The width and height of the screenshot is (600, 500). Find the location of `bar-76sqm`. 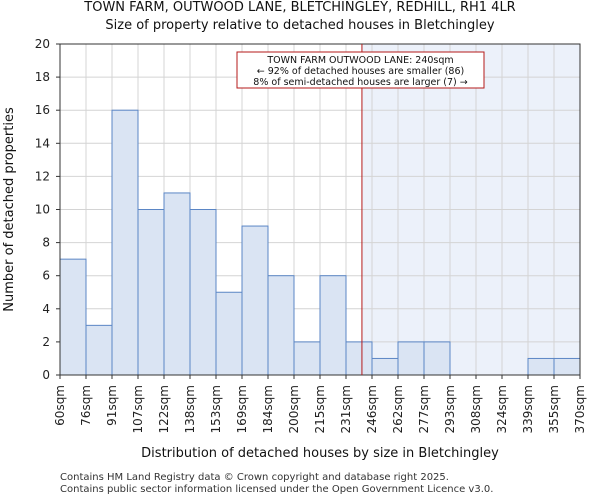

bar-76sqm is located at coordinates (99, 350).